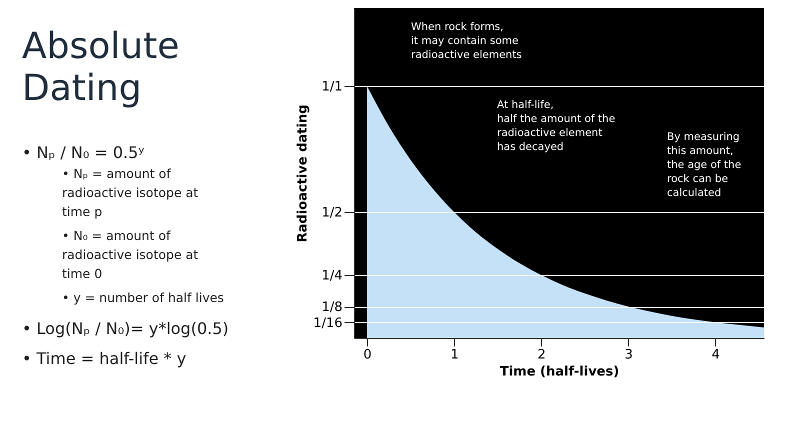 The height and width of the screenshot is (439, 805). I want to click on text: • Nₚ / N₀ = 0.5ʸ, so click(83, 152).